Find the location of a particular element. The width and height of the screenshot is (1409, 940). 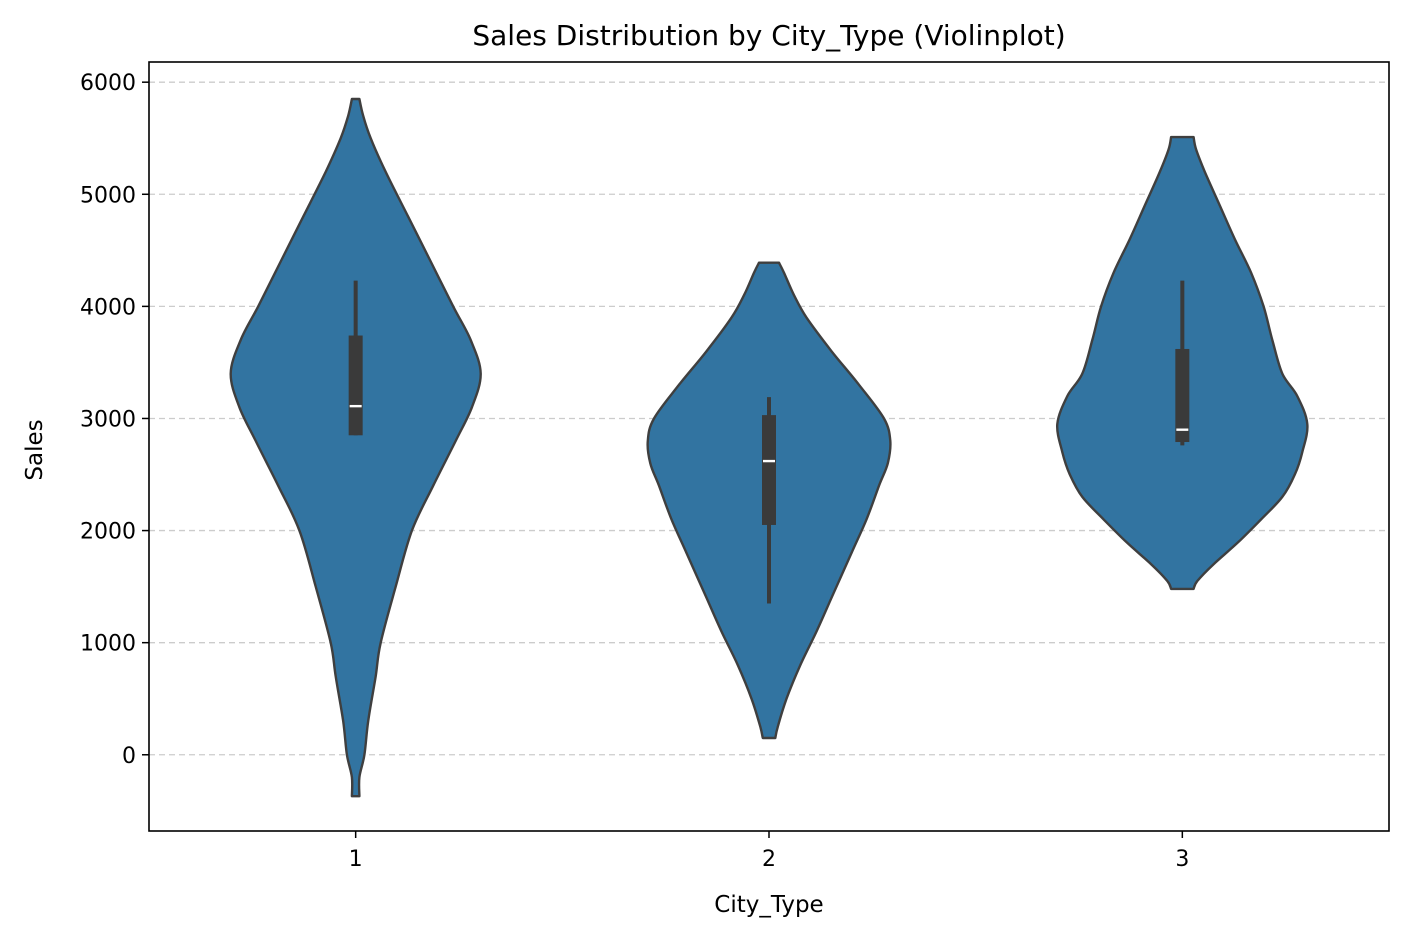

y-tick-label: 6000 is located at coordinates (108, 83).